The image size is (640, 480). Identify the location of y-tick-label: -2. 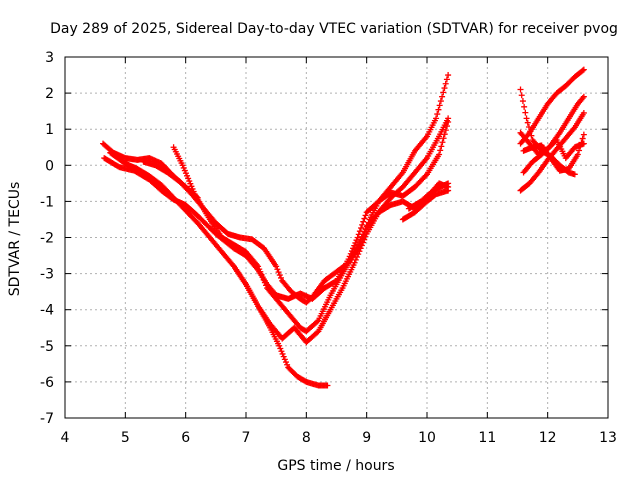
(47, 239).